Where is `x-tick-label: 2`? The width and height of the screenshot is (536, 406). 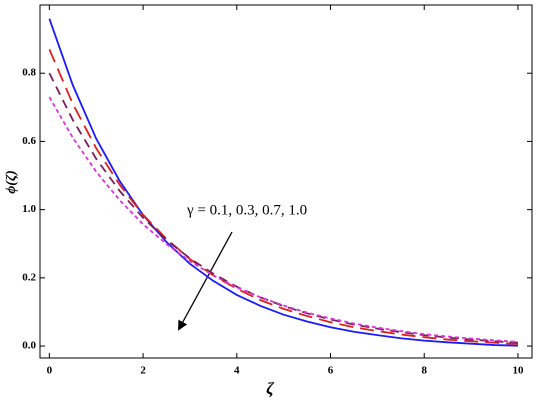
x-tick-label: 2 is located at coordinates (143, 371).